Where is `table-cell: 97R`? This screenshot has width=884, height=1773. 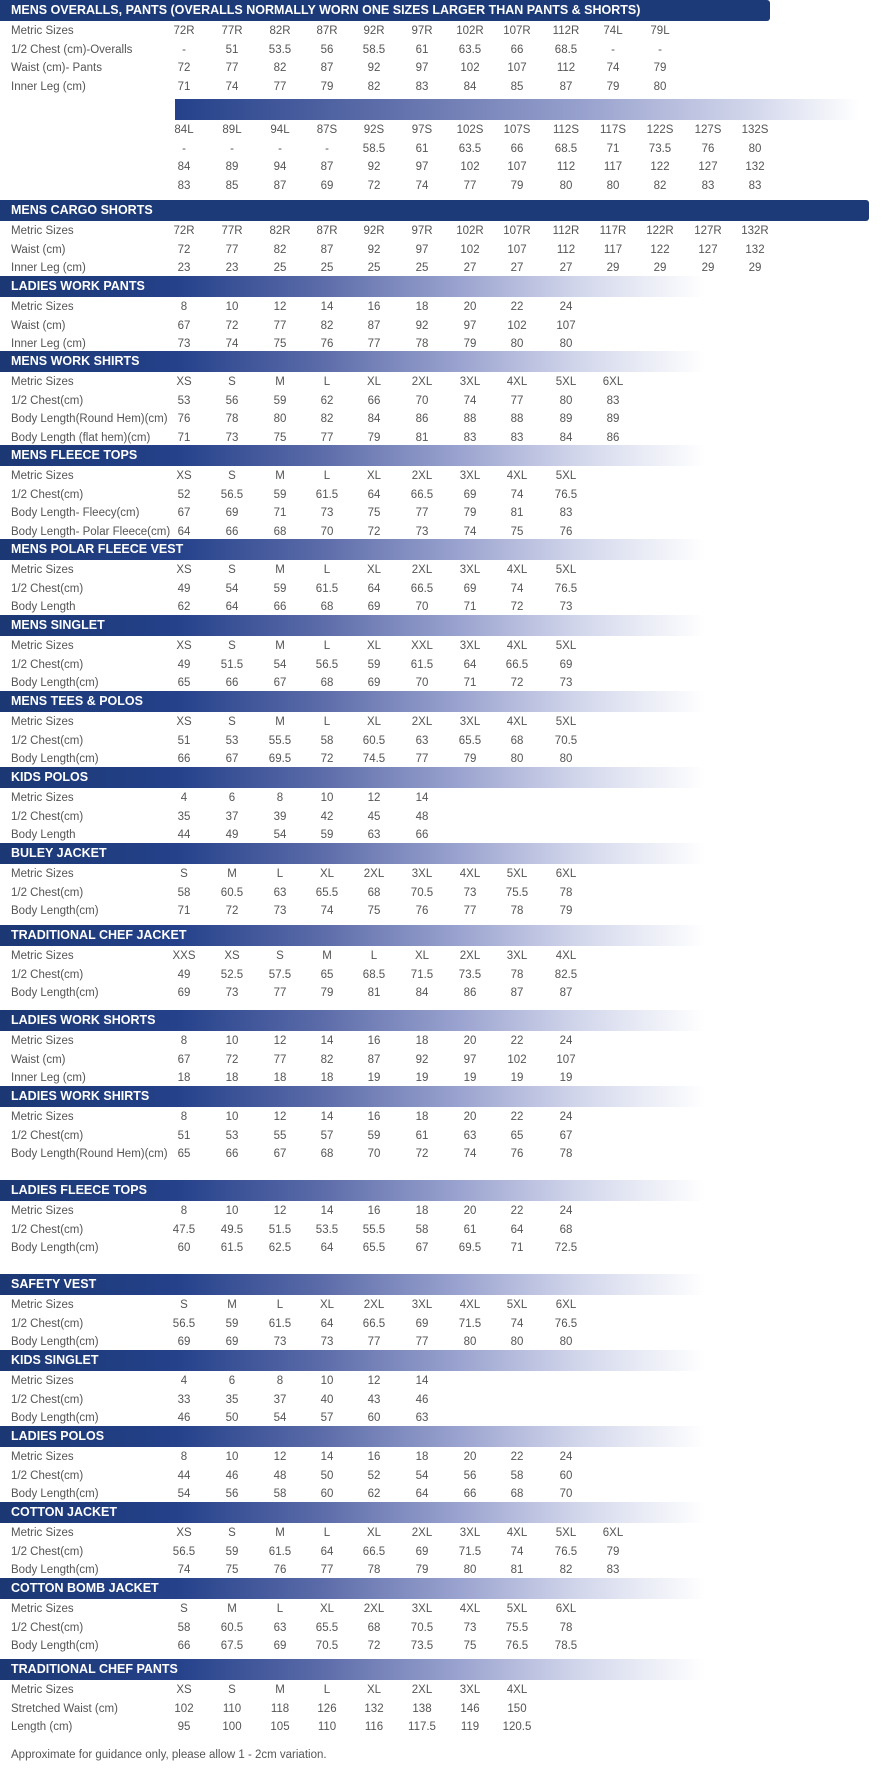 table-cell: 97R is located at coordinates (422, 31).